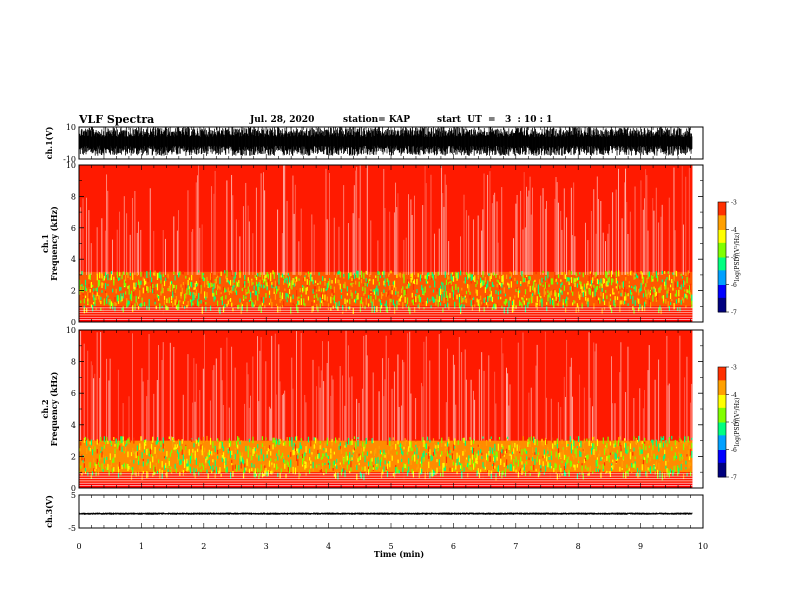  Describe the element at coordinates (722, 256) in the screenshot. I see `colorbar-cell` at that location.